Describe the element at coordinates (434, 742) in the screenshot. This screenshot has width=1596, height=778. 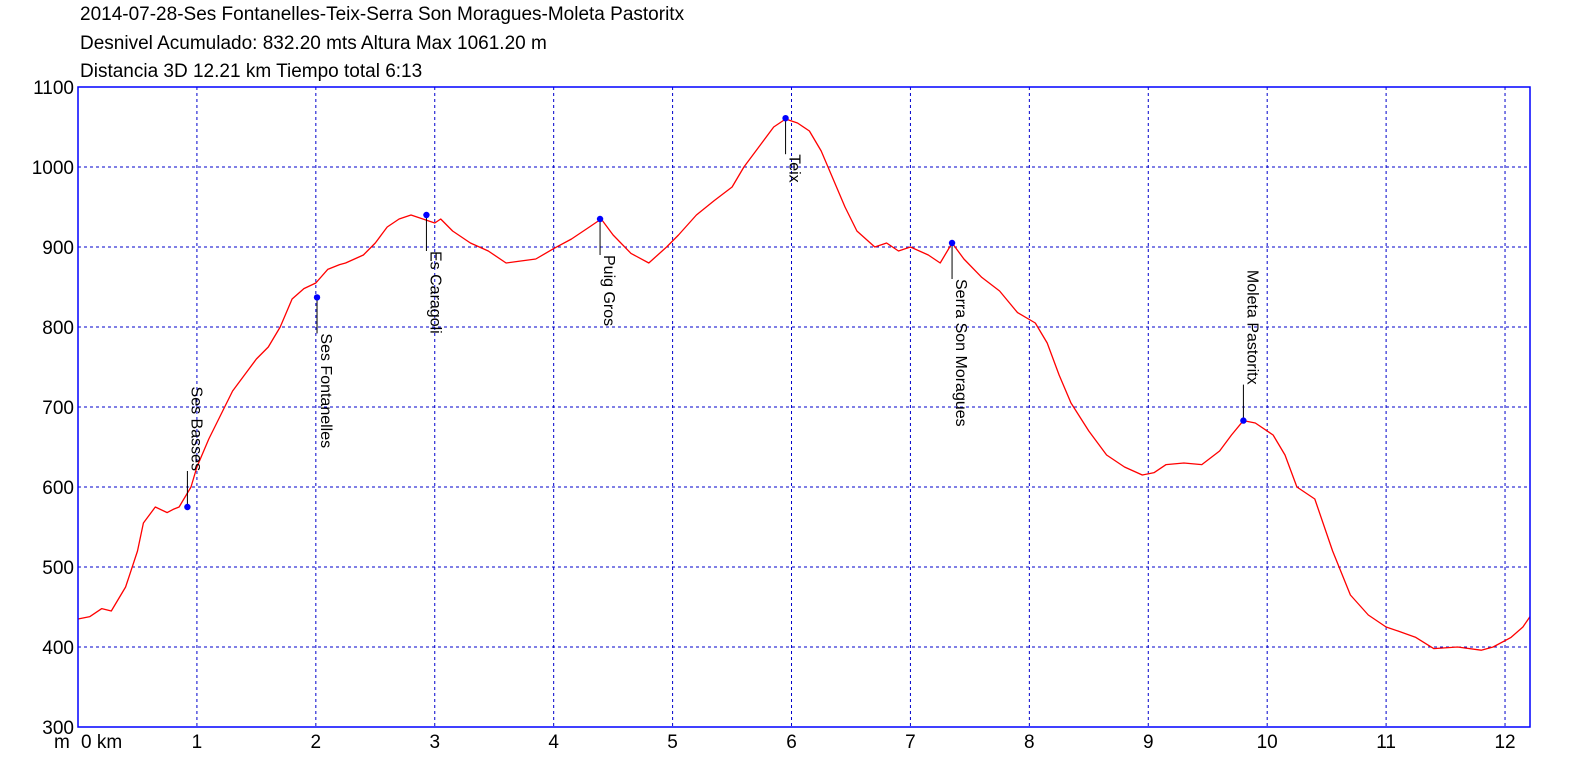
I see `x-tick-label: 3` at that location.